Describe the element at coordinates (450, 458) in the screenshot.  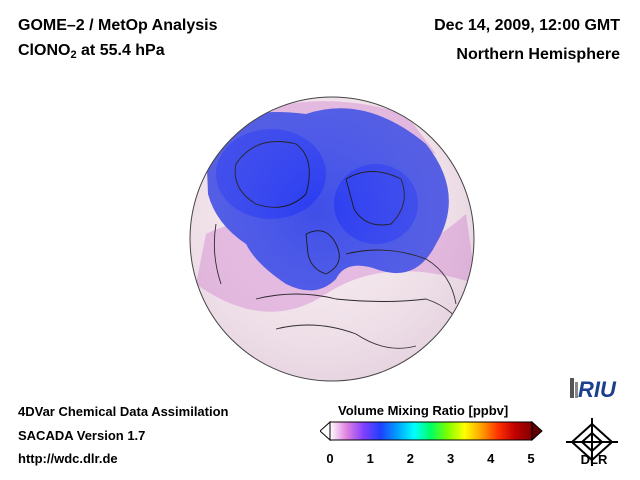
I see `colorbar-tick-label: 3` at that location.